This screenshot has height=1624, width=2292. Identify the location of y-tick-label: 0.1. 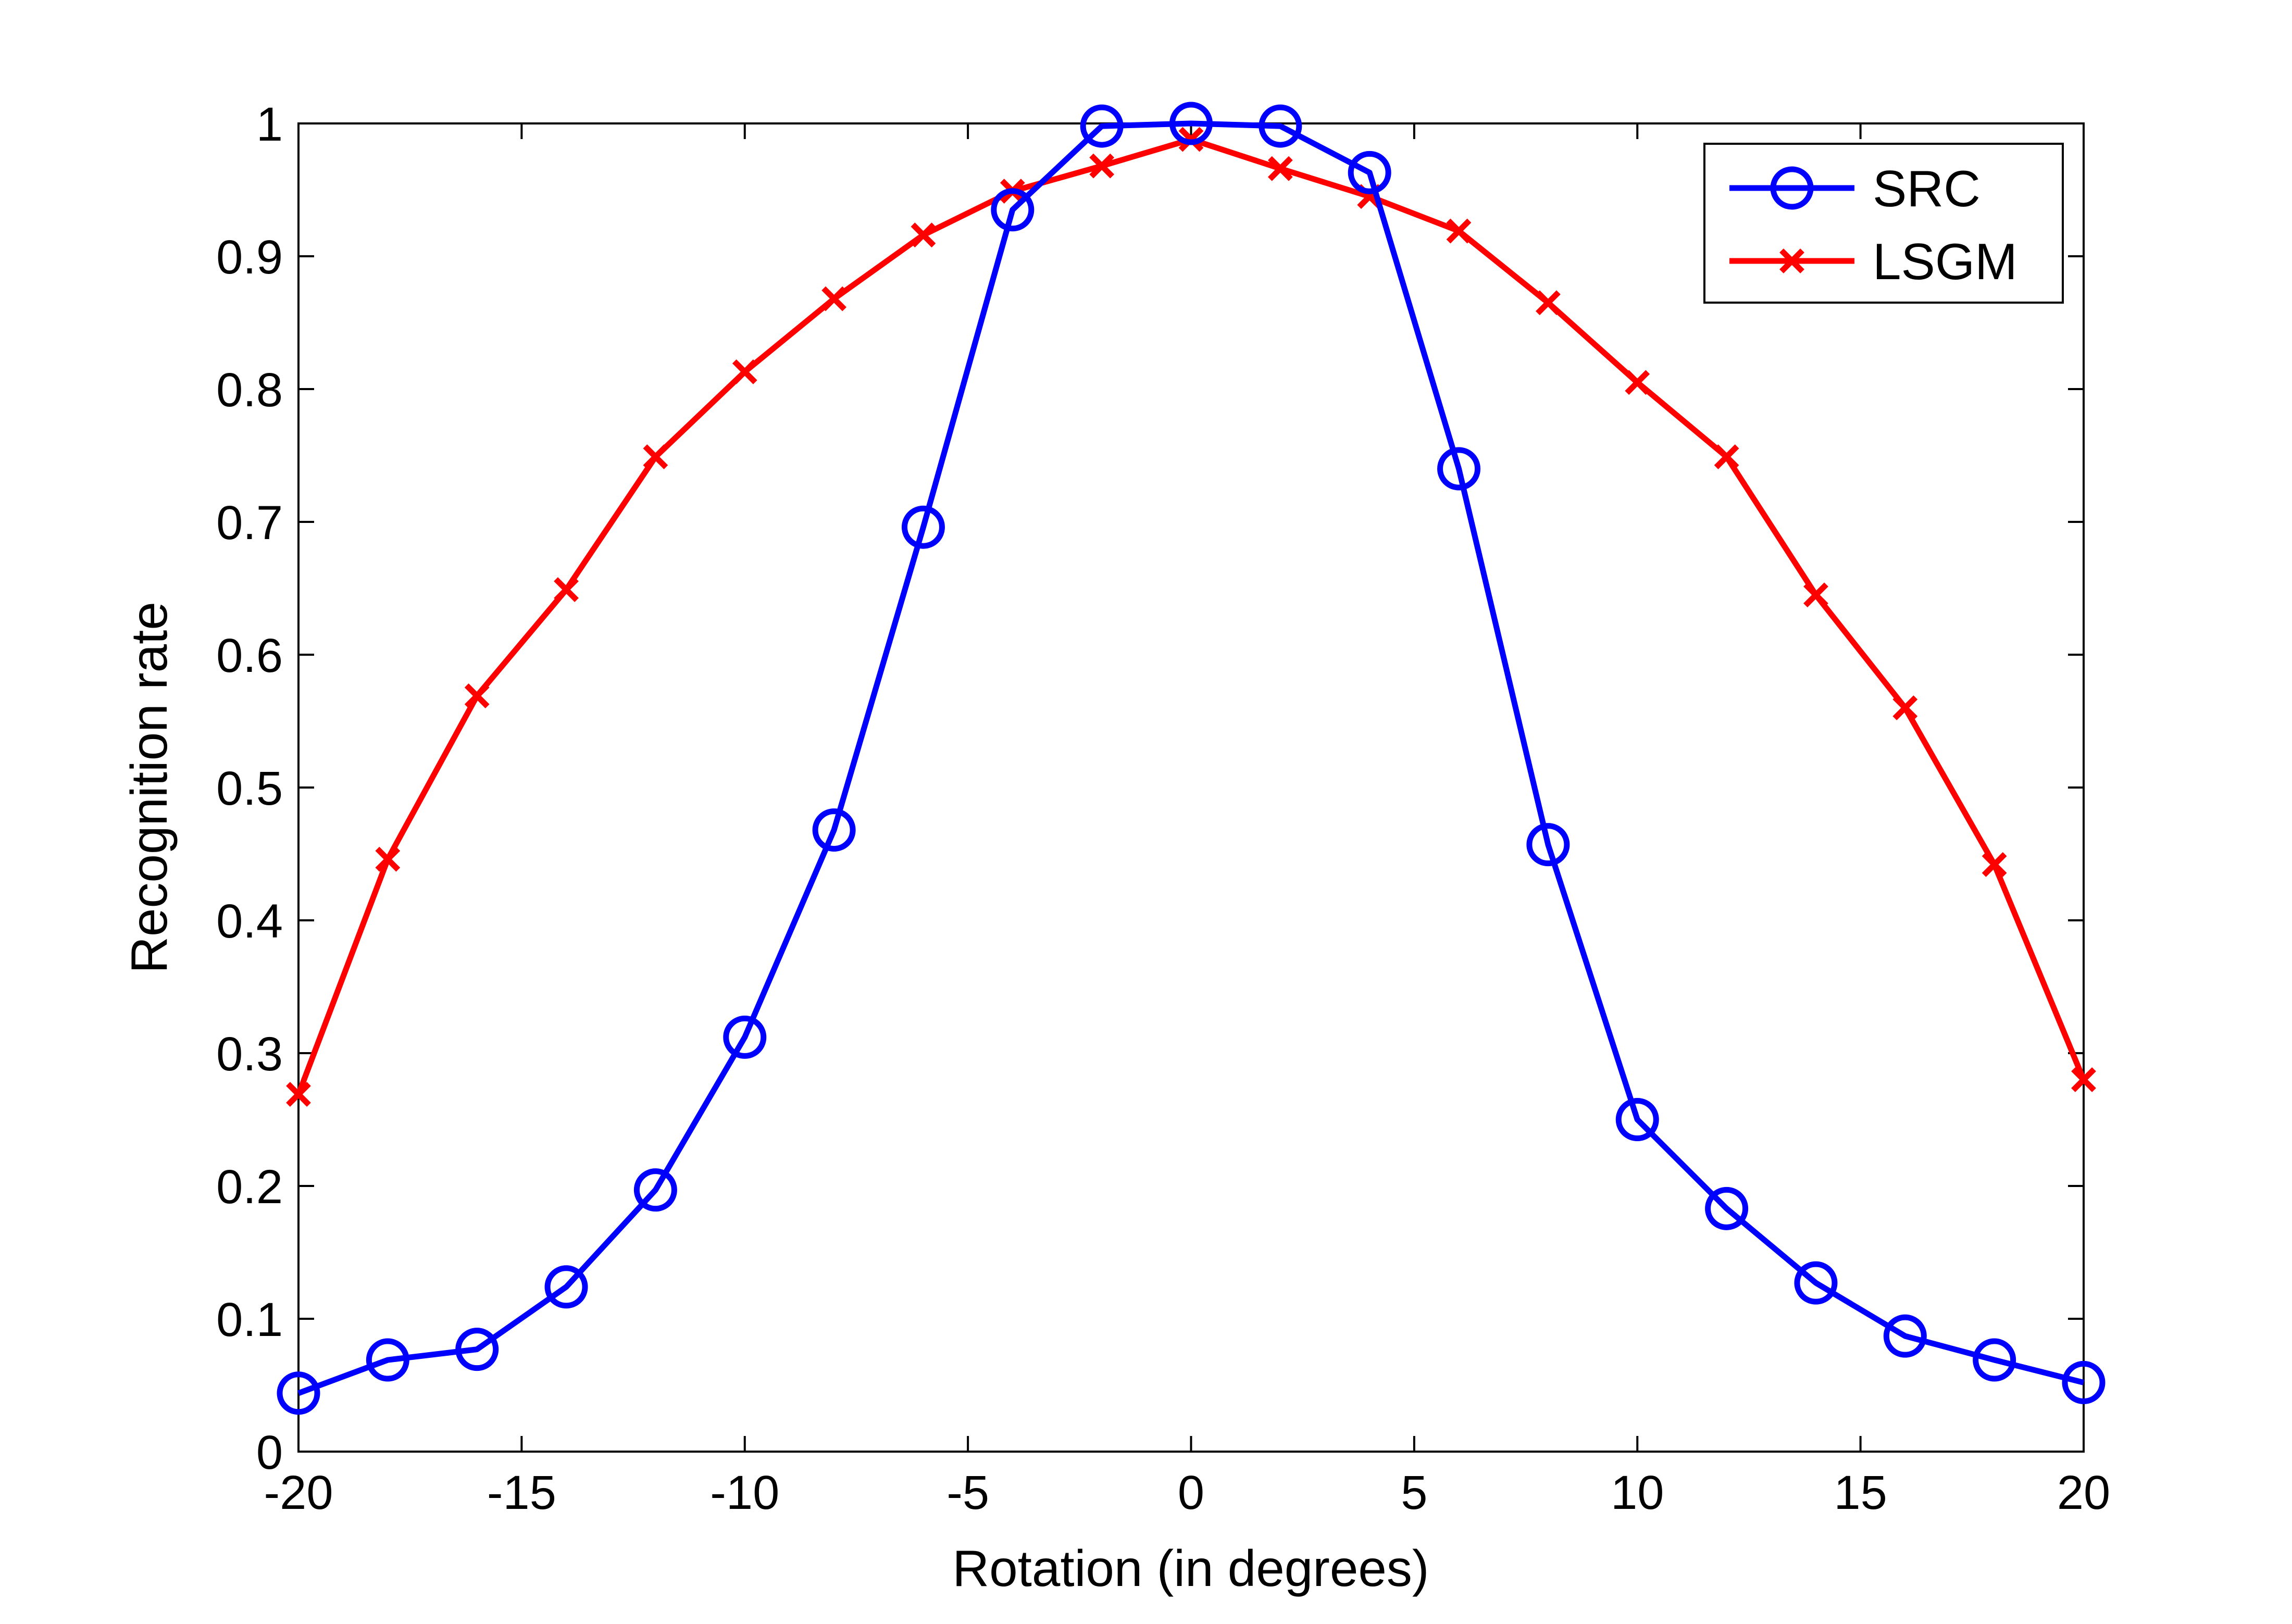
(249, 1319).